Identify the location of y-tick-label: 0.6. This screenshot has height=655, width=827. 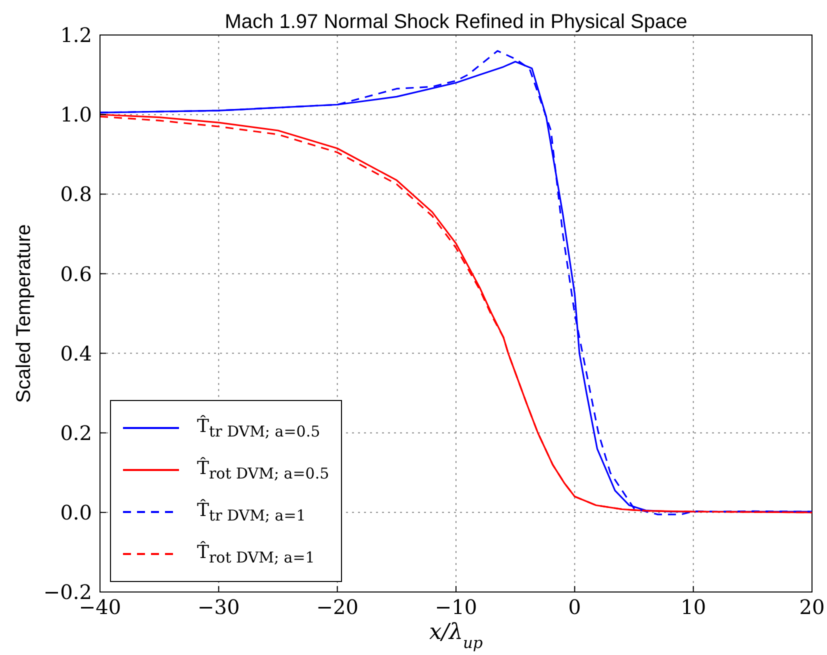
(76, 274).